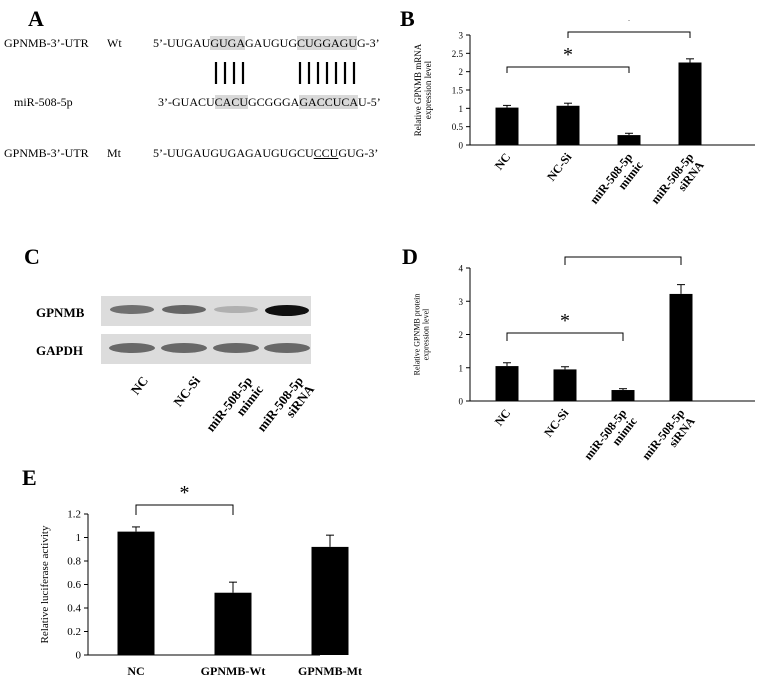  What do you see at coordinates (74, 515) in the screenshot?
I see `y-tick-label: 1.2` at bounding box center [74, 515].